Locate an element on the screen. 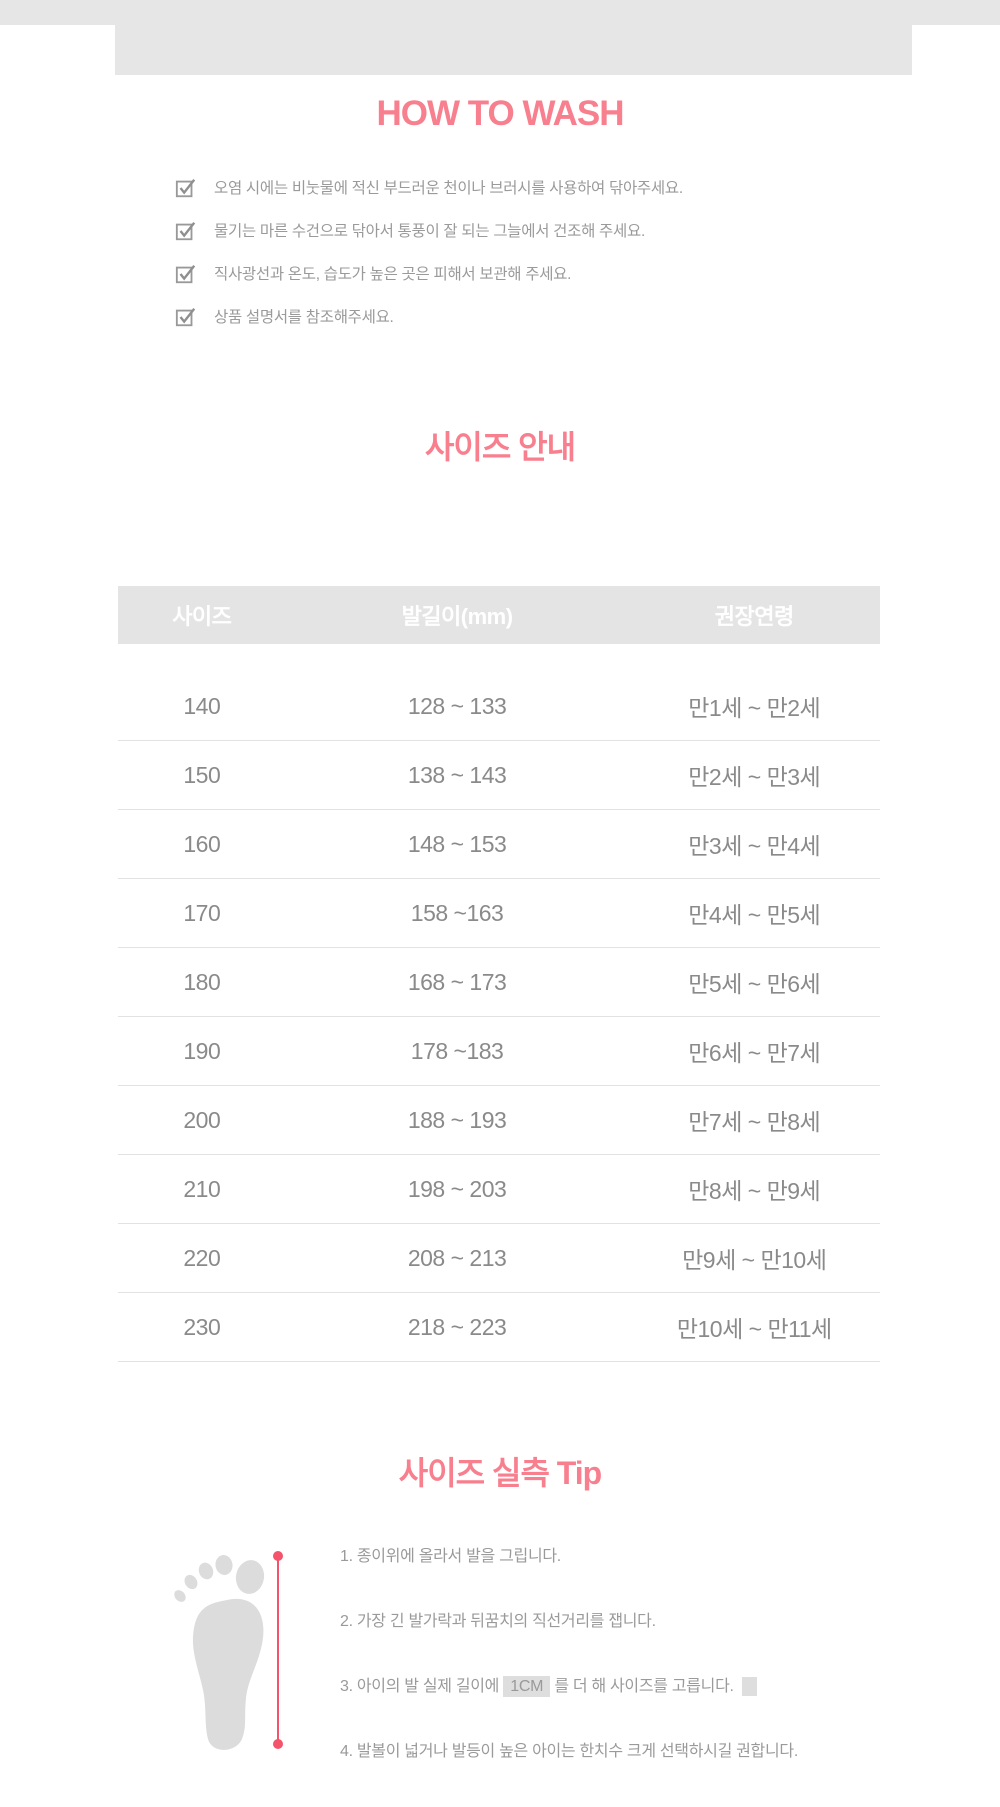 Image resolution: width=1000 pixels, height=1807 pixels. tip-item: 2. 가장 긴 발가락과 뒤꿈치의 직선거리를 잽니다. is located at coordinates (498, 1621).